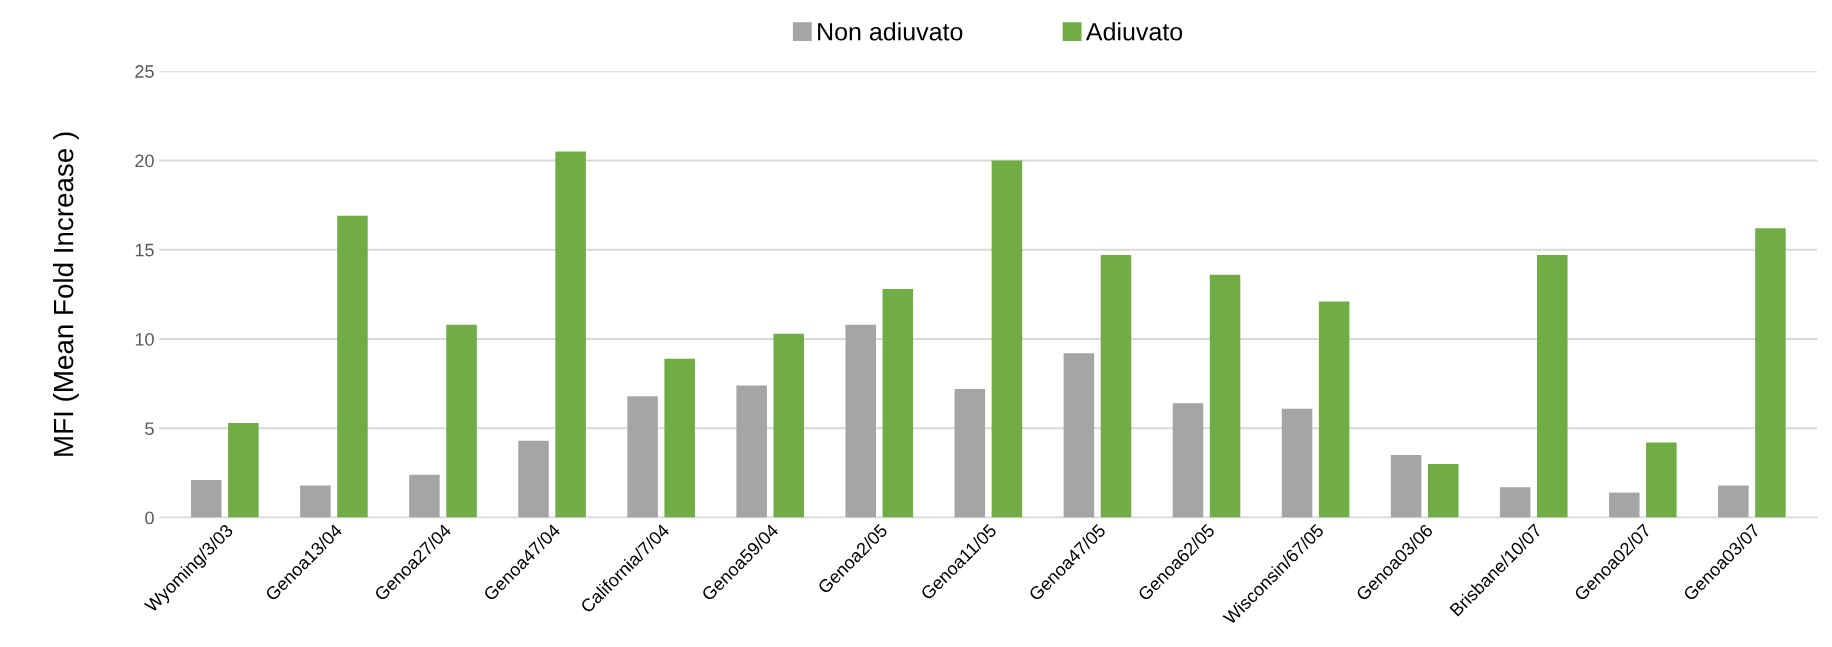 This screenshot has height=647, width=1832. Describe the element at coordinates (890, 31) in the screenshot. I see `legend-label: Non adiuvato` at that location.